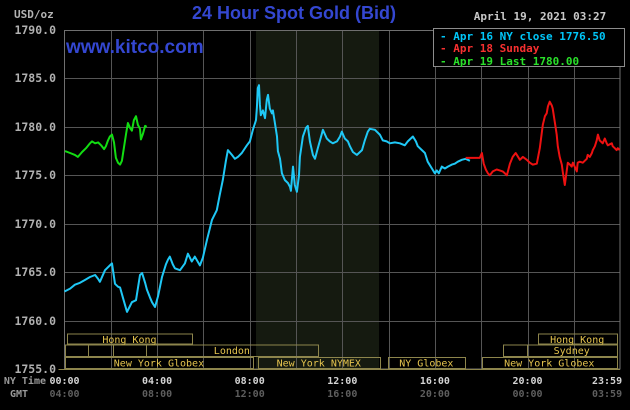 Image resolution: width=630 pixels, height=410 pixels. I want to click on page-title: 24 Hour Spot Gold (Bid), so click(294, 13).